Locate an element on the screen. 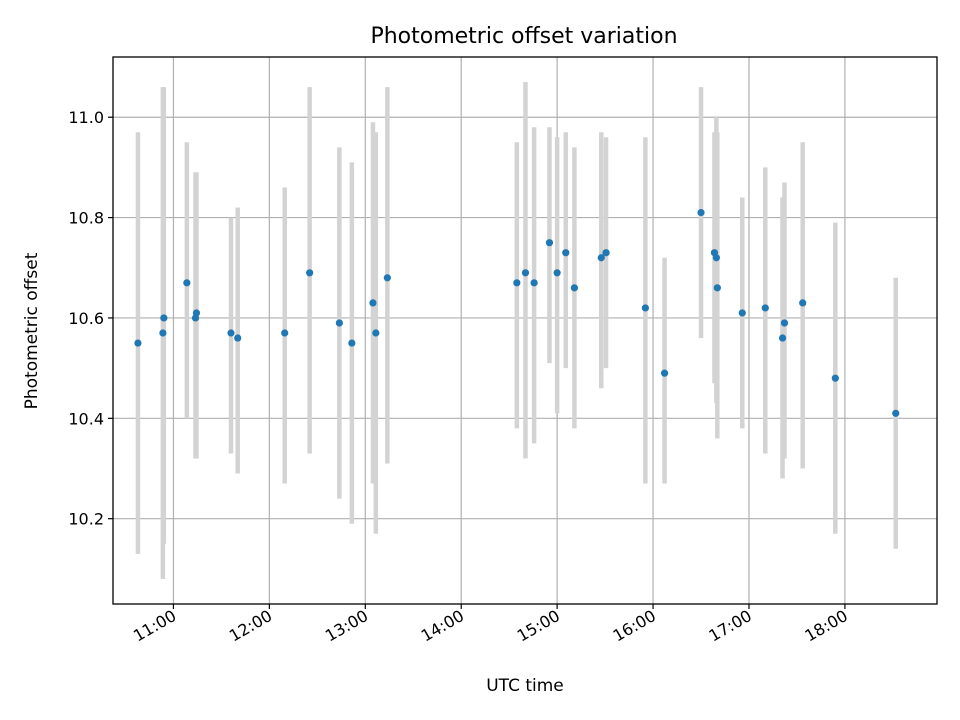 The width and height of the screenshot is (960, 720). x-tick-label: 16:00 is located at coordinates (634, 626).